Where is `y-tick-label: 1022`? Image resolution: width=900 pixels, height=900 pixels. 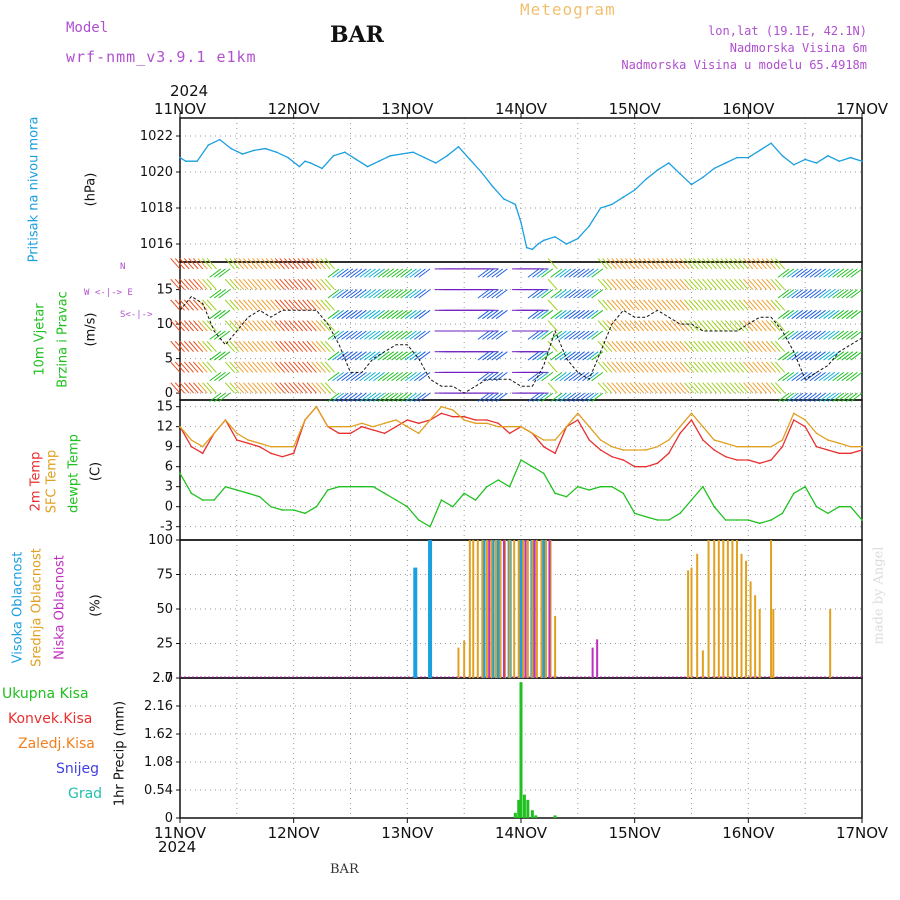
y-tick-label: 1022 is located at coordinates (156, 136).